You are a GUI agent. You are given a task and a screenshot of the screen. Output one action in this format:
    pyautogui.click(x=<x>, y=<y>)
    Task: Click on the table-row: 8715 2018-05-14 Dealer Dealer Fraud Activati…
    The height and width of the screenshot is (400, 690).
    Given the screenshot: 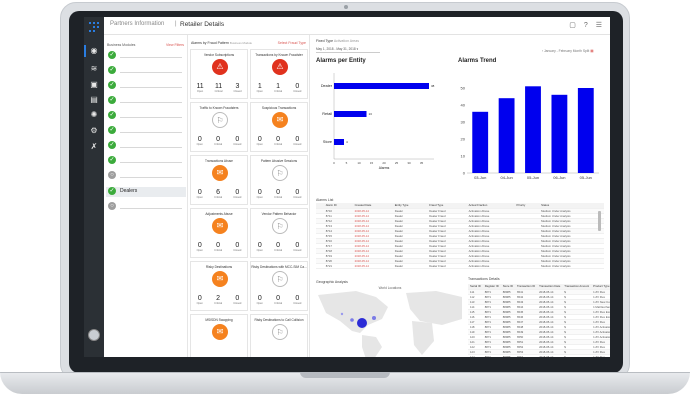 What is the action you would take?
    pyautogui.click(x=460, y=236)
    